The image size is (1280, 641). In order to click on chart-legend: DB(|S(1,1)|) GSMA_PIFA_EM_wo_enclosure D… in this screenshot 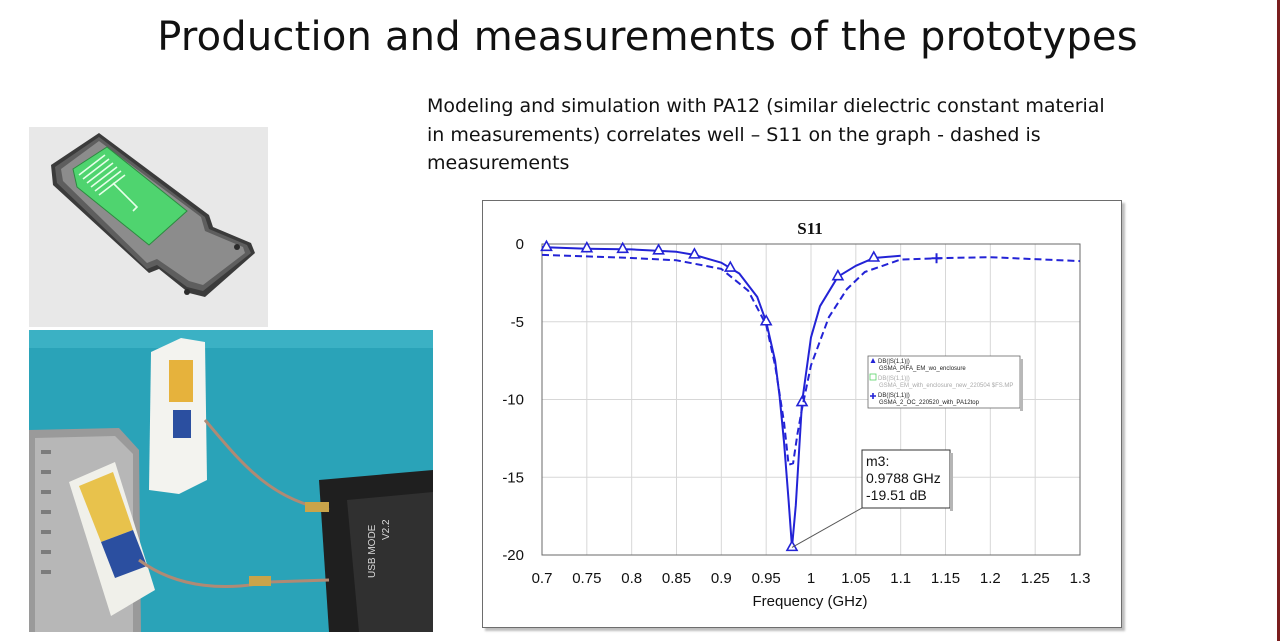, I will do `click(945, 383)`.